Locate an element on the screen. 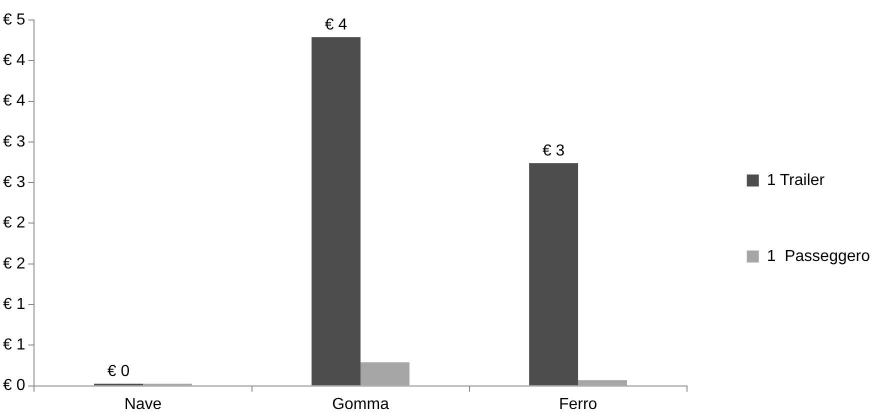 The image size is (890, 417). y-tick-label: € 0 is located at coordinates (14, 385).